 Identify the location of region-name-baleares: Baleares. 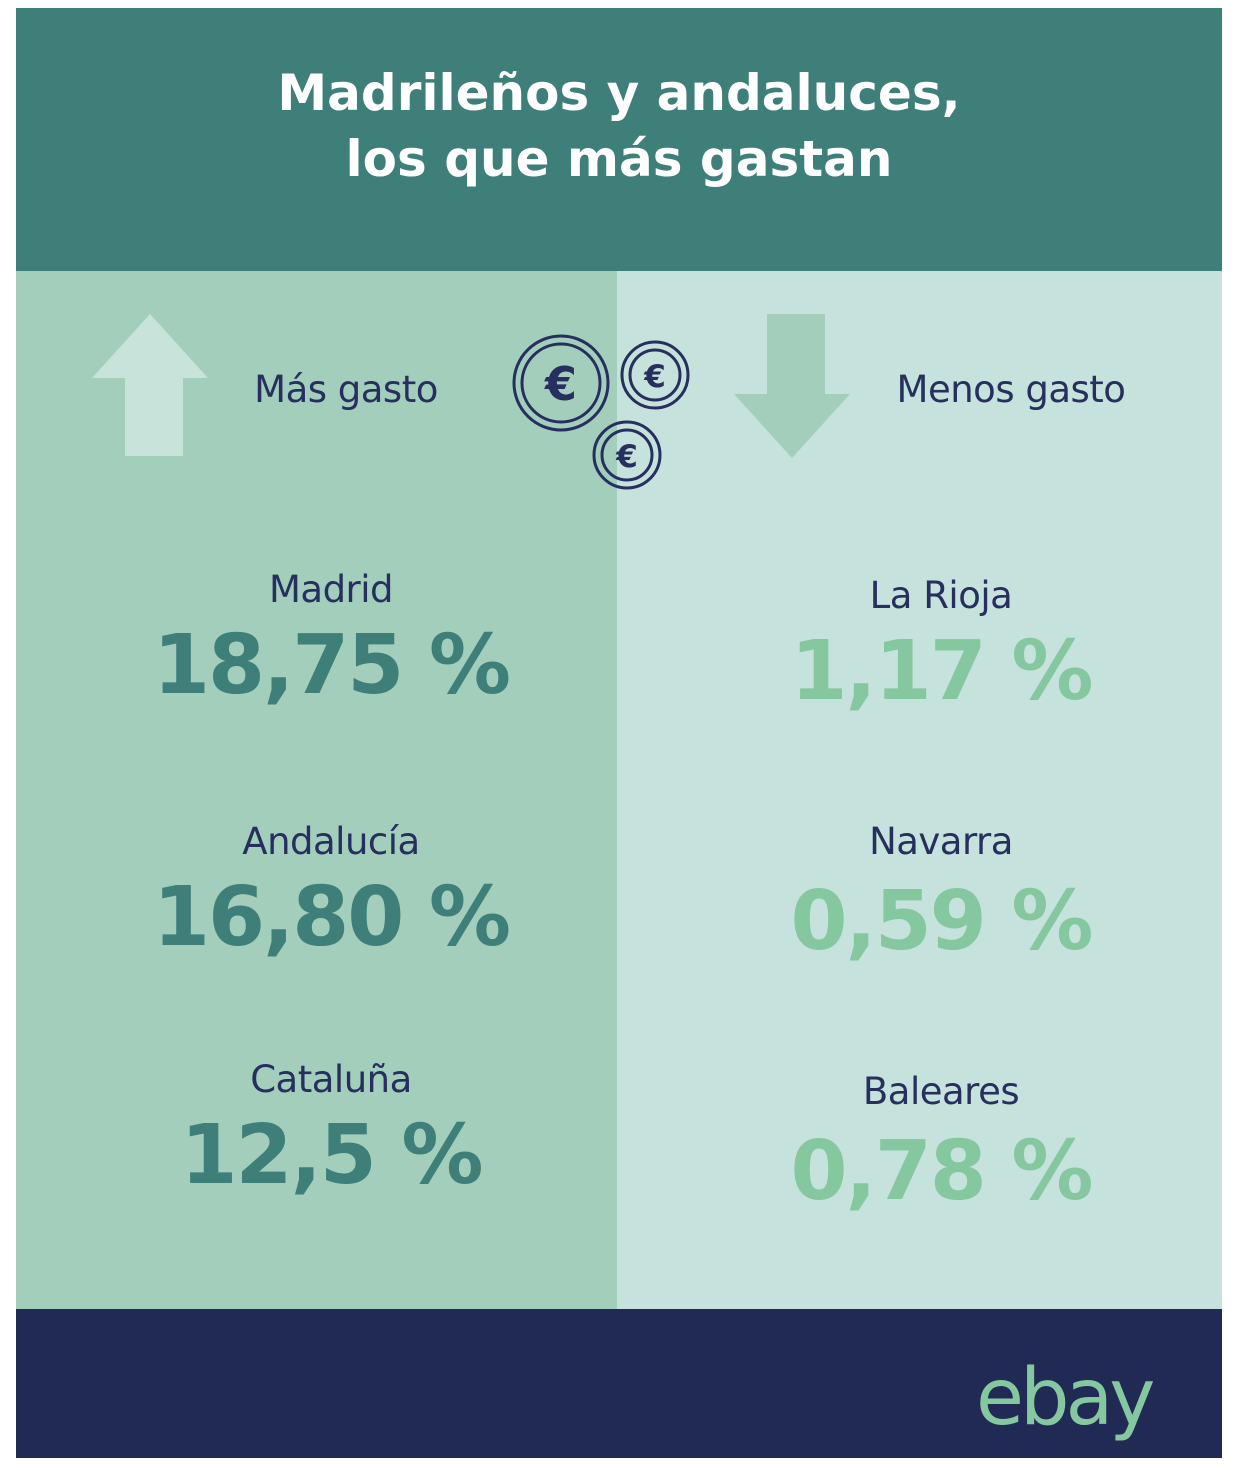
(941, 1091).